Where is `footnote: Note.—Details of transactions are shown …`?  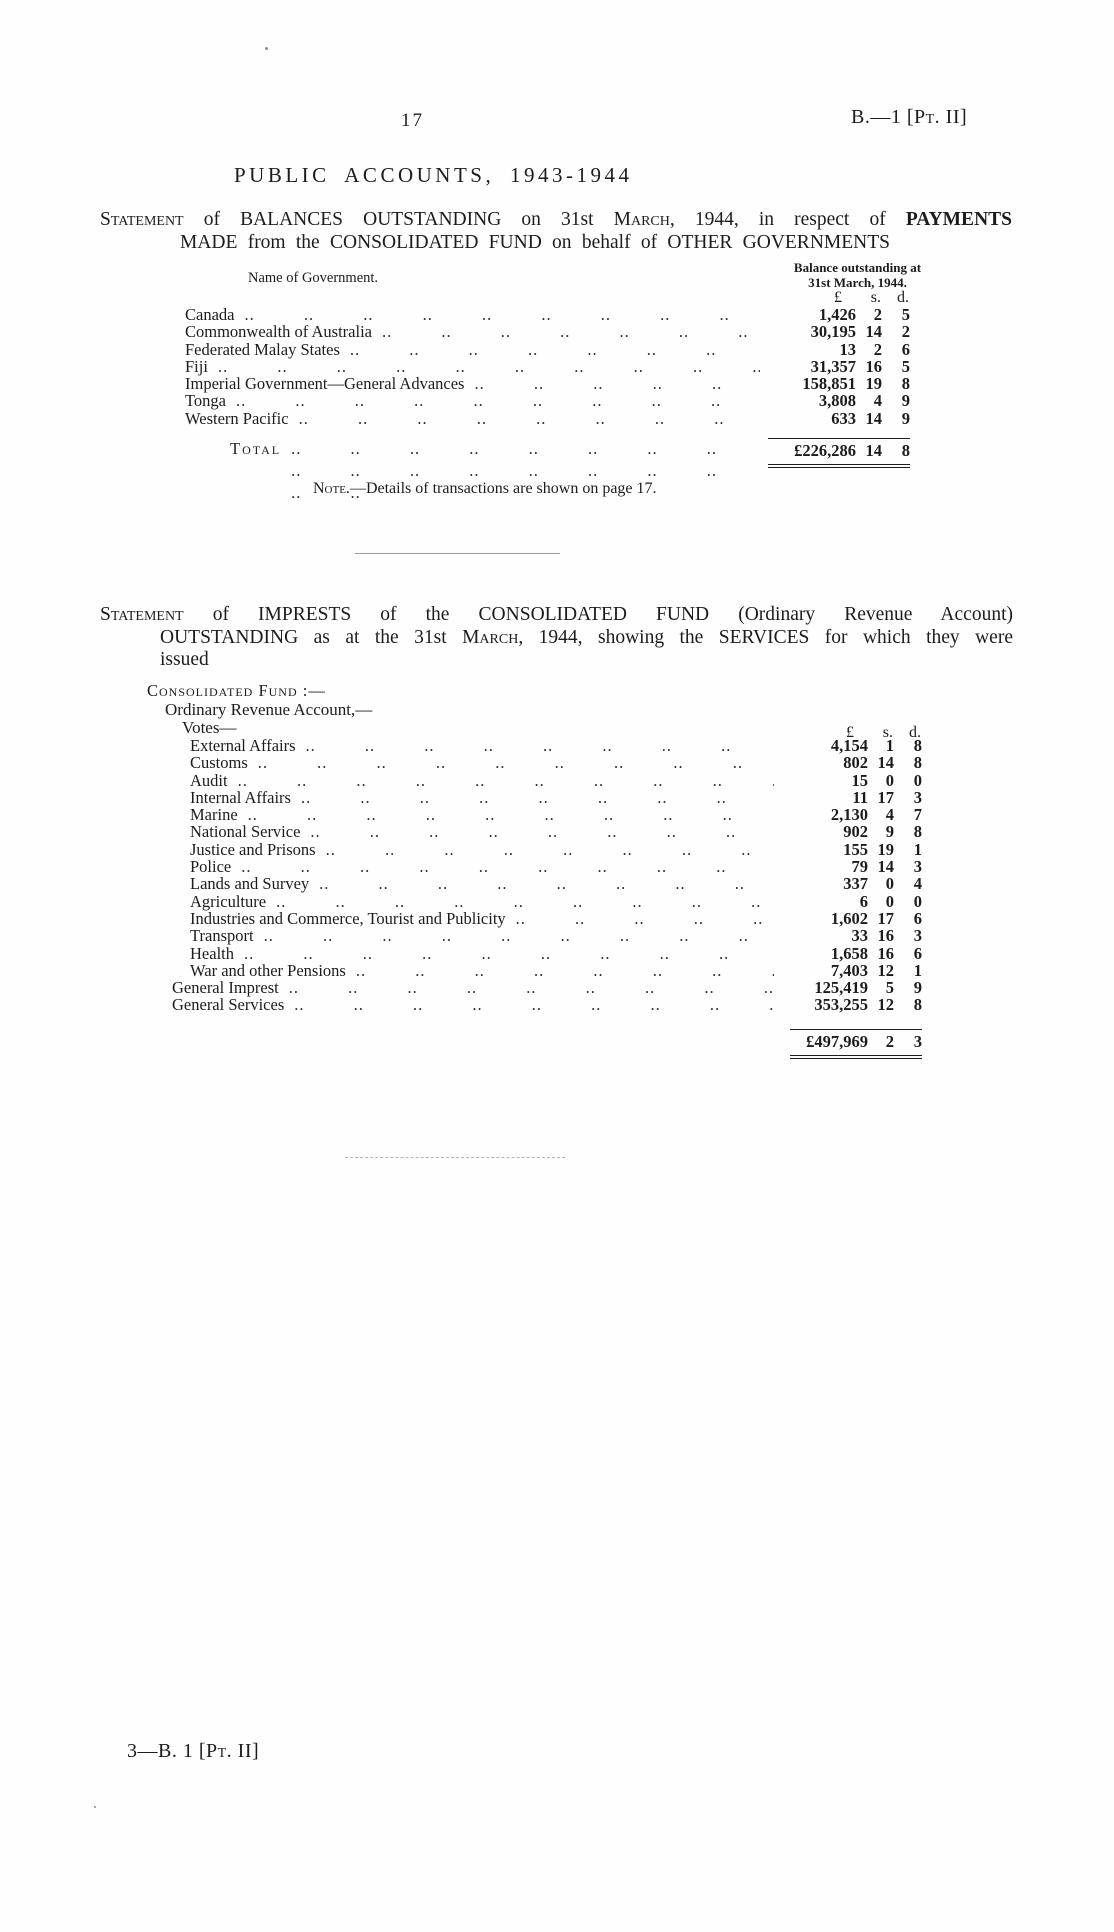 footnote: Note.—Details of transactions are shown … is located at coordinates (485, 489).